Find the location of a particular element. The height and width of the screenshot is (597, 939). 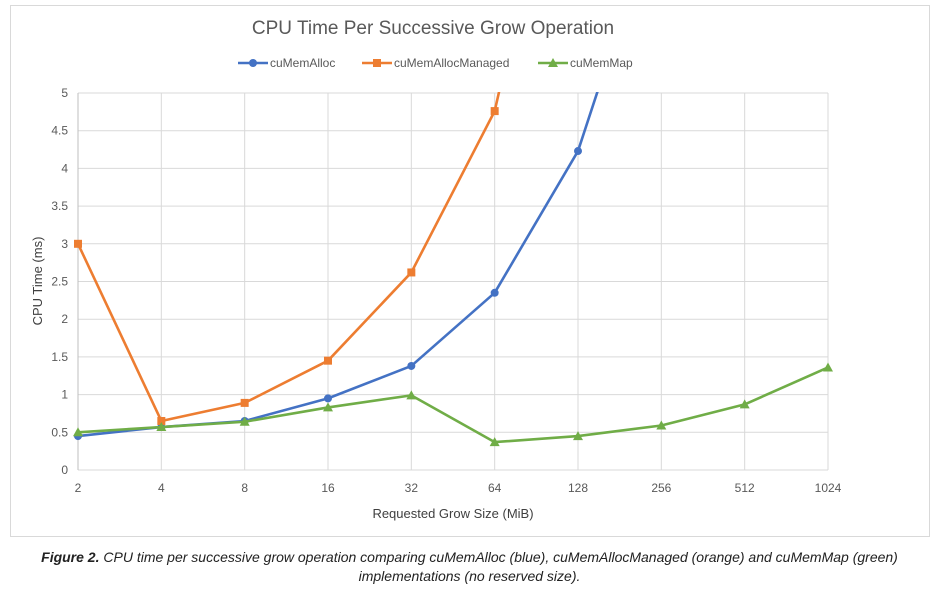

series-cuMemMap is located at coordinates (453, 404).